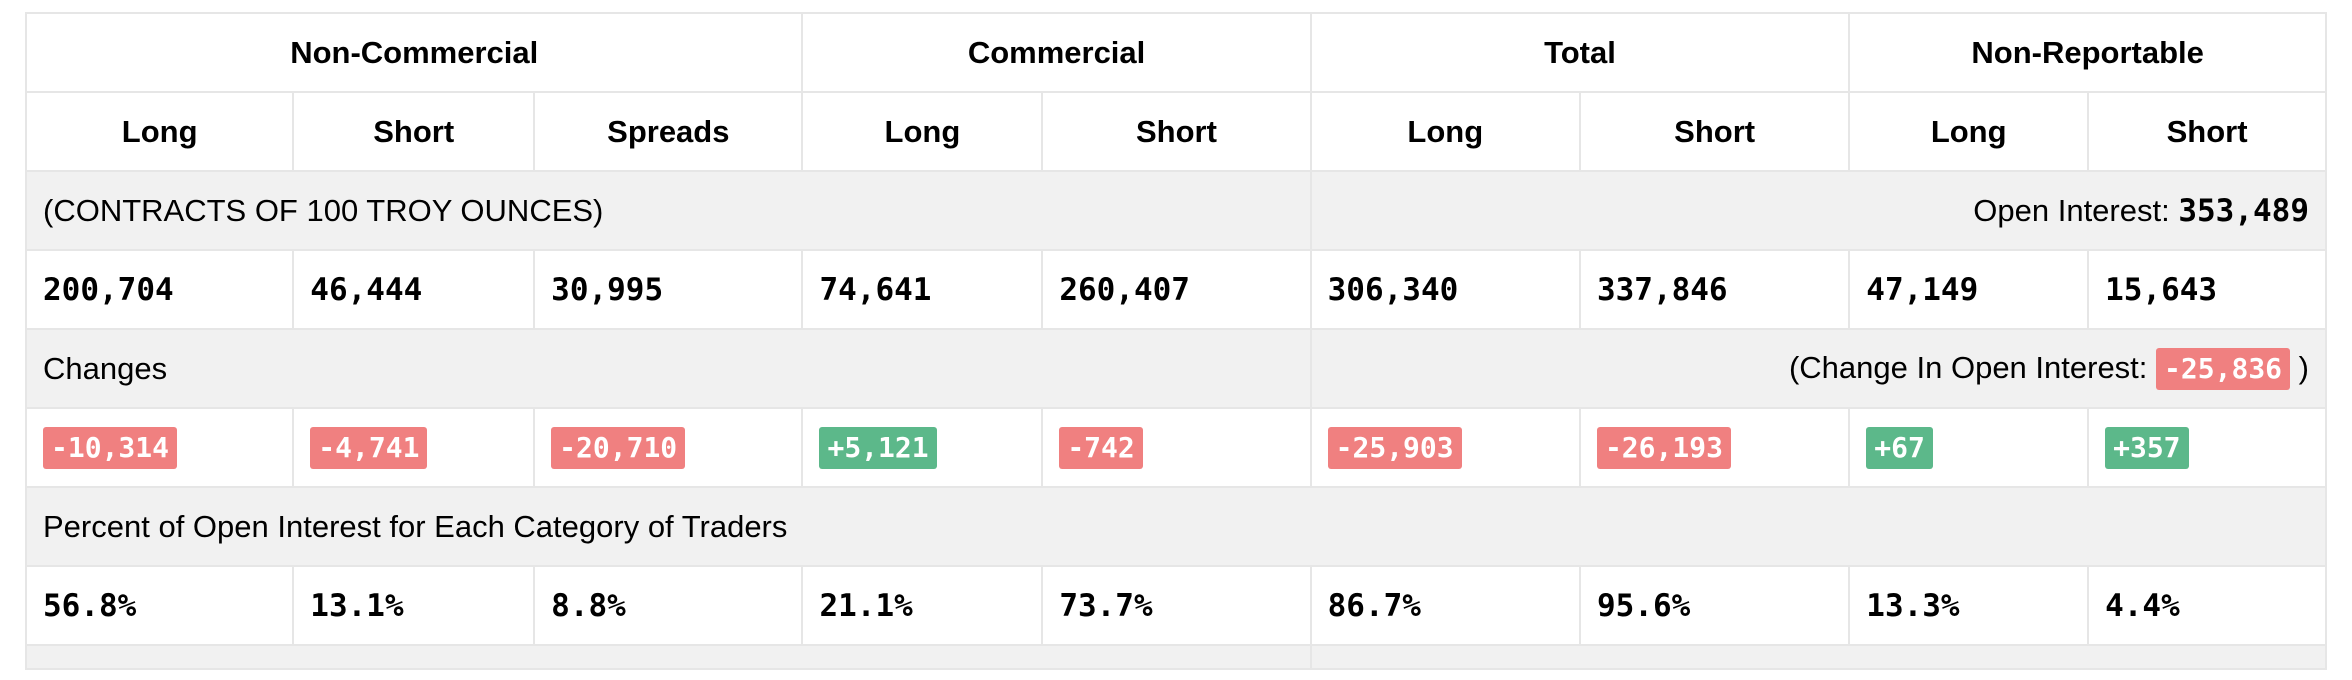 Image resolution: width=2352 pixels, height=680 pixels. I want to click on percent-cell: 8.8%, so click(668, 605).